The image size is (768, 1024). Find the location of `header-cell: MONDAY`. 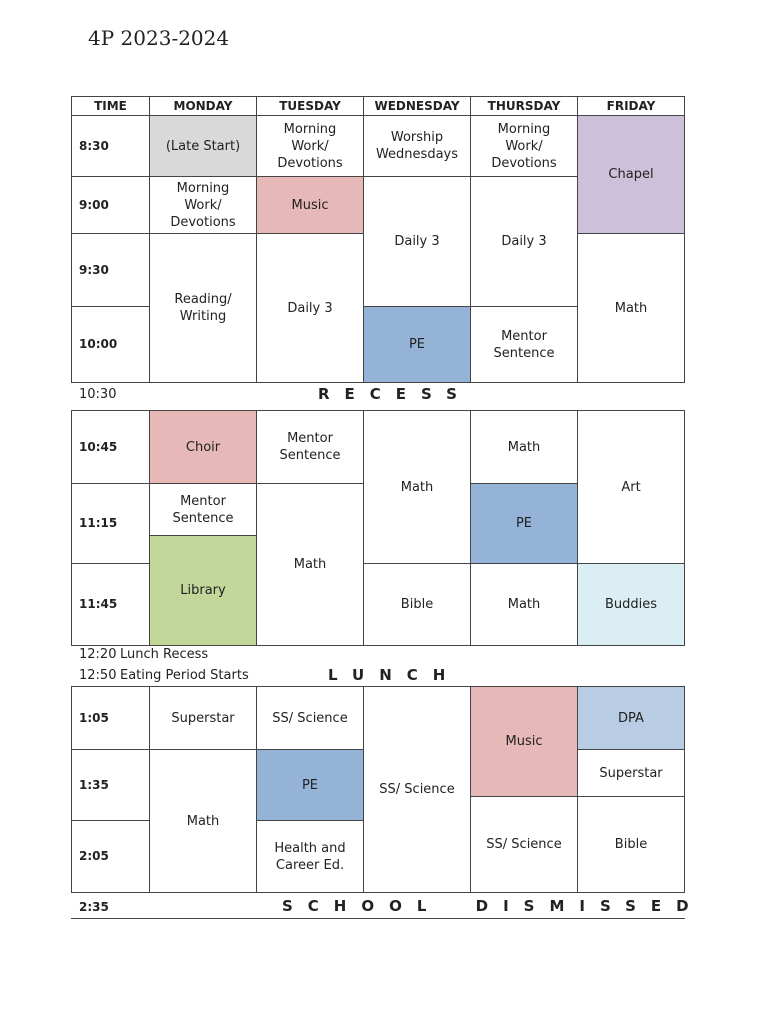

header-cell: MONDAY is located at coordinates (203, 106).